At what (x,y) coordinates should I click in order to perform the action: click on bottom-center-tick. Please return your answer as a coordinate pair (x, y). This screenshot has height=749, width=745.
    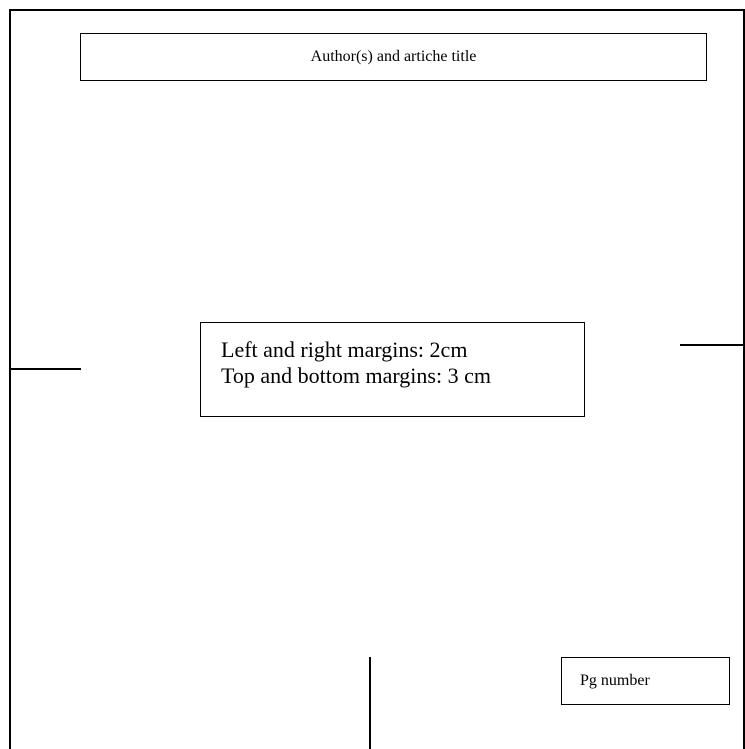
    Looking at the image, I should click on (370, 703).